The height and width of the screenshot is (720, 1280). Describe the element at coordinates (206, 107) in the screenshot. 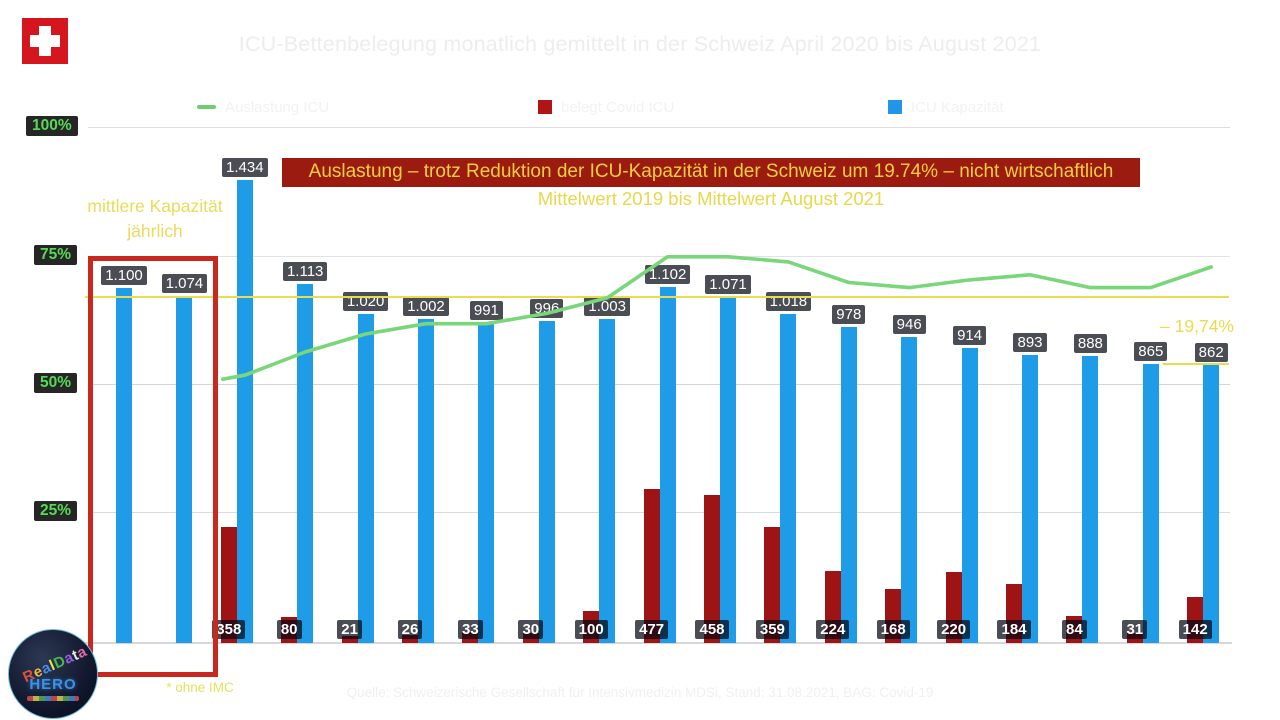

I see `line-marker-icon` at that location.